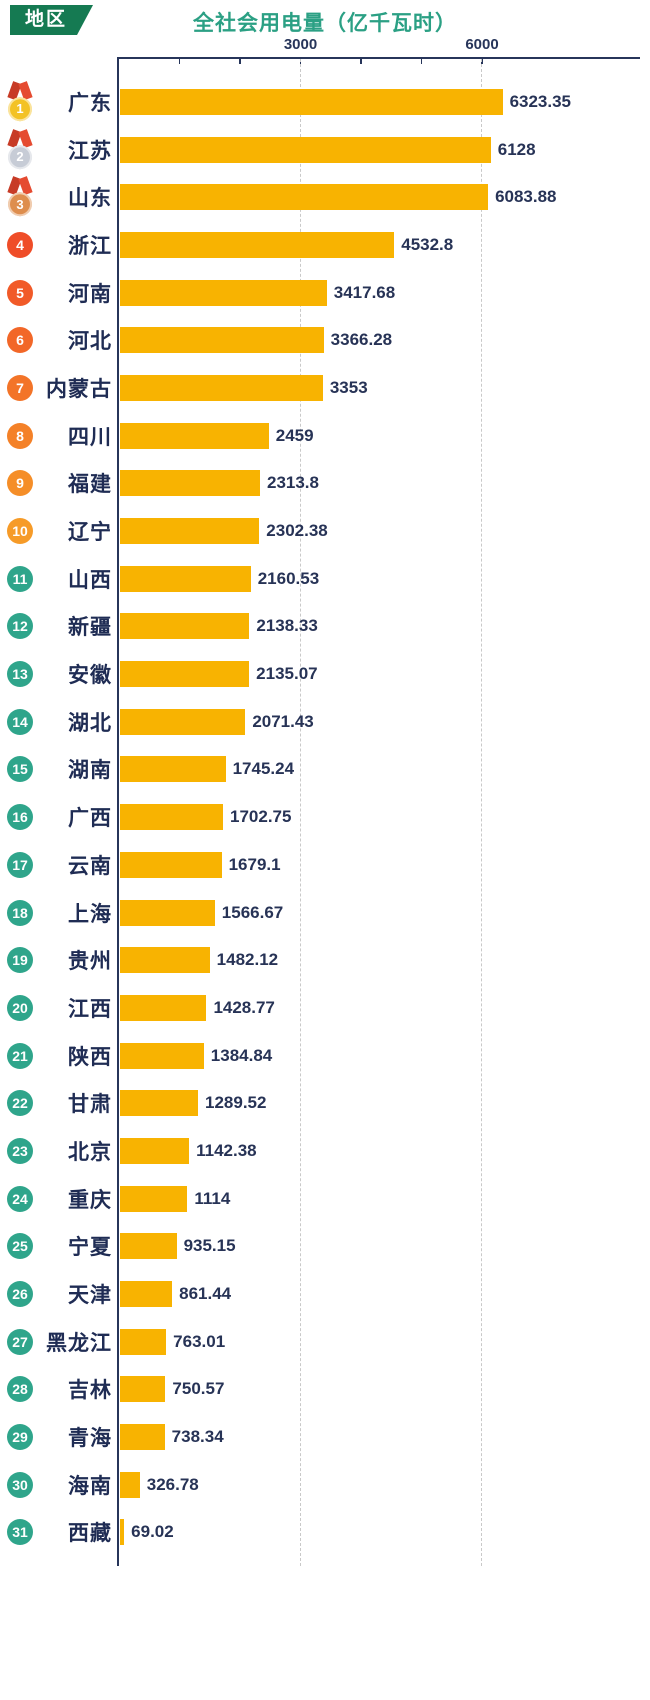 This screenshot has height=1700, width=650. Describe the element at coordinates (90, 342) in the screenshot. I see `province-label: 河北` at that location.